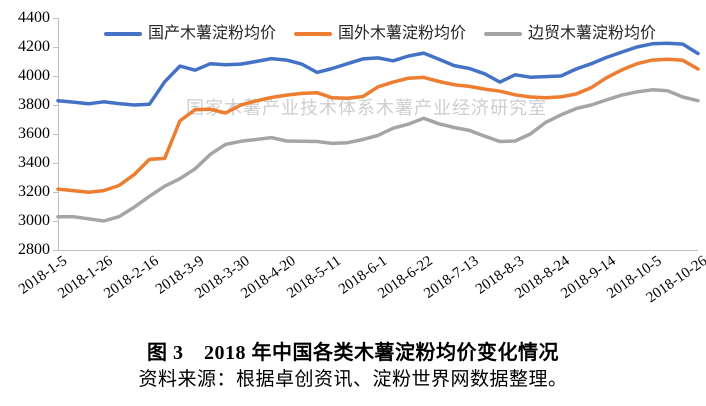 The image size is (706, 406). Describe the element at coordinates (34, 191) in the screenshot. I see `y-axis-label: 3200` at that location.